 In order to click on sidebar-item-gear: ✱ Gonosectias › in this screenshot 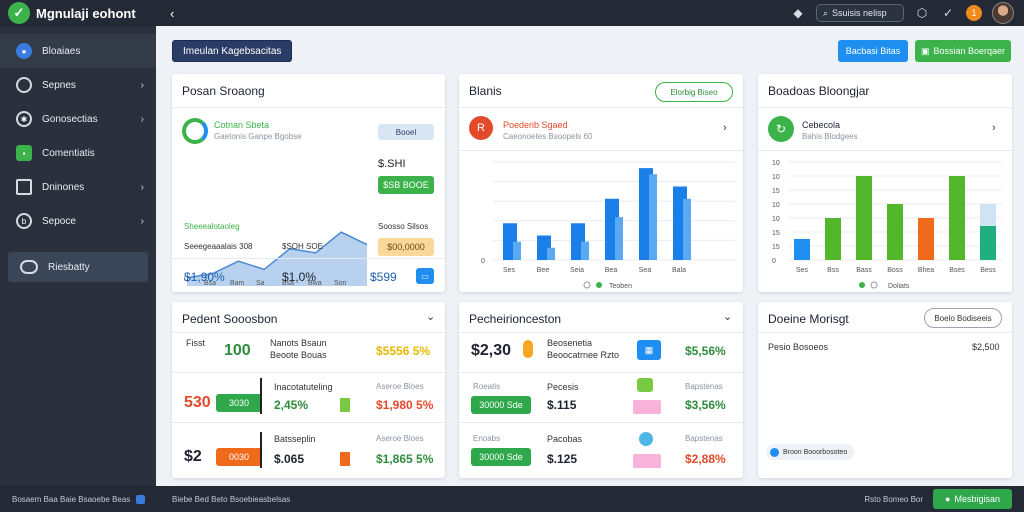, I will do `click(78, 119)`.